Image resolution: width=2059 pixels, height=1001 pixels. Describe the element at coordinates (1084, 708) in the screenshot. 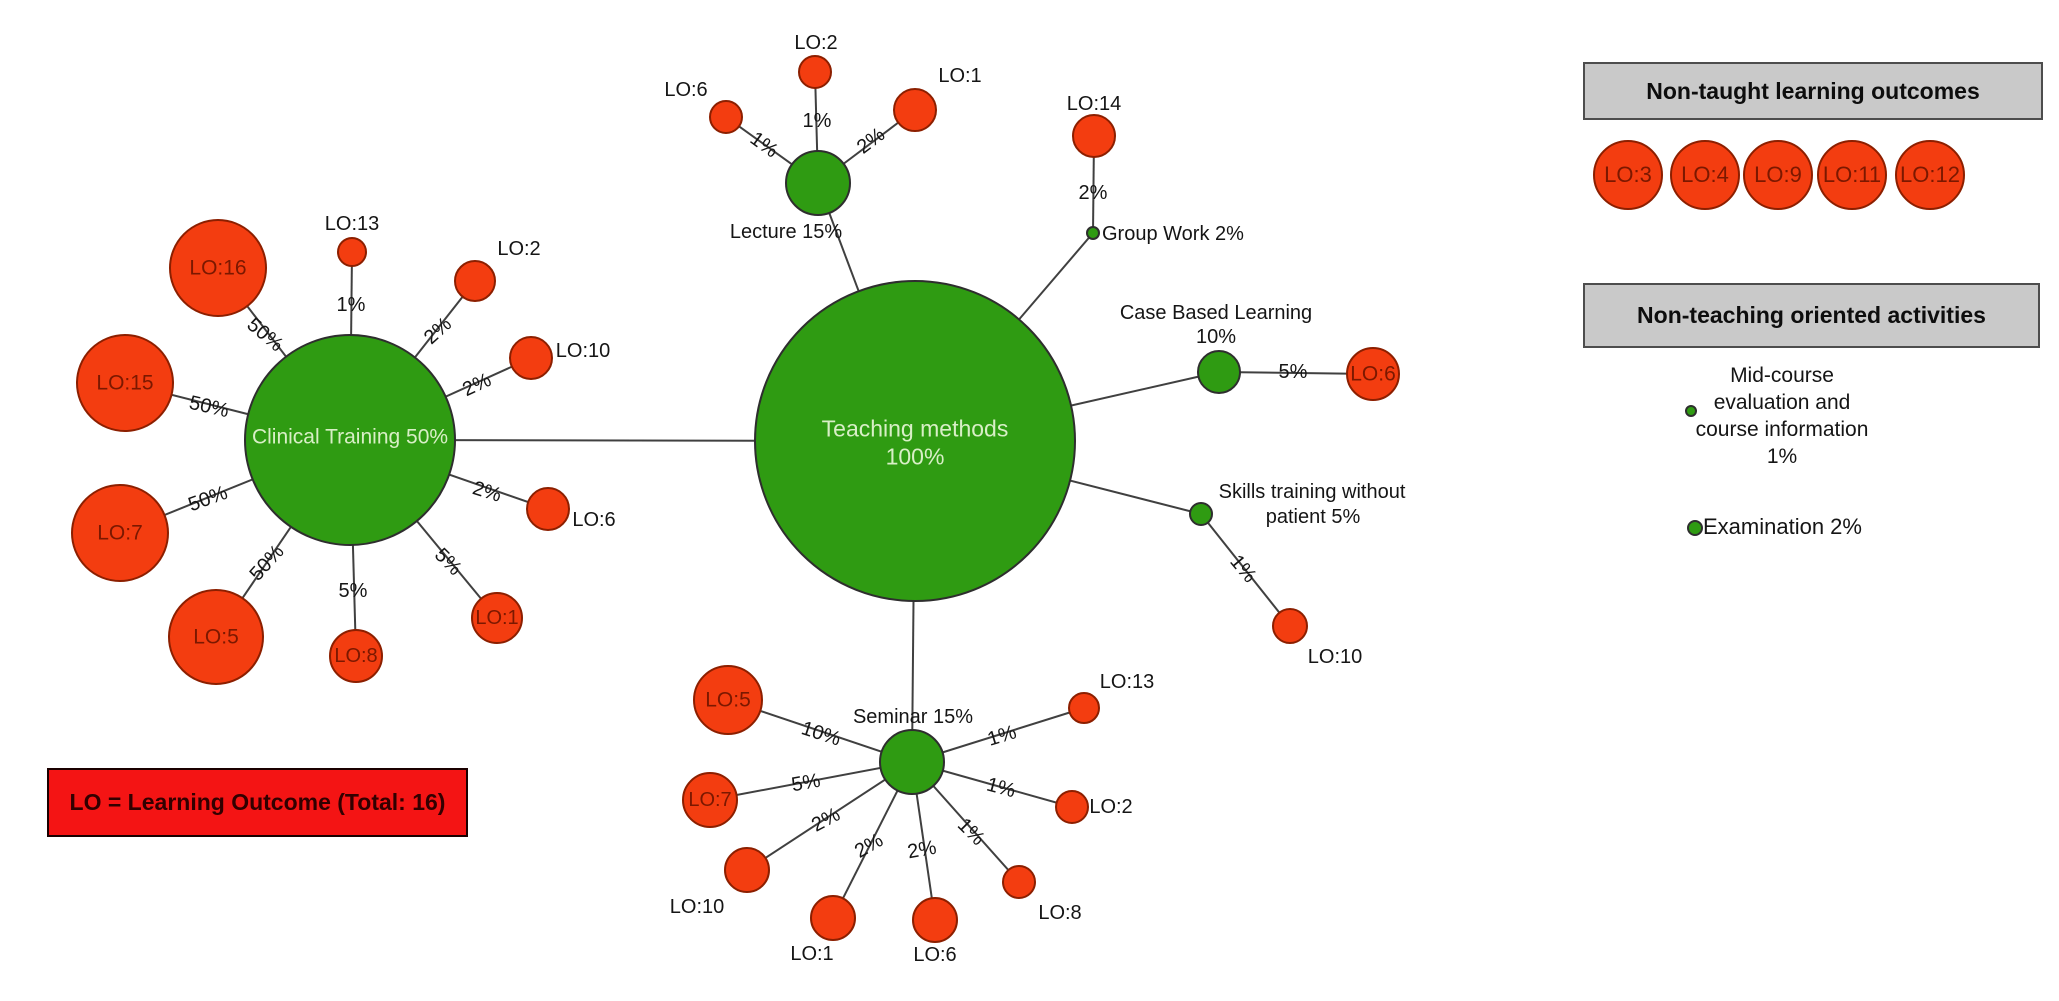

I see `node-lo13-seminar` at that location.